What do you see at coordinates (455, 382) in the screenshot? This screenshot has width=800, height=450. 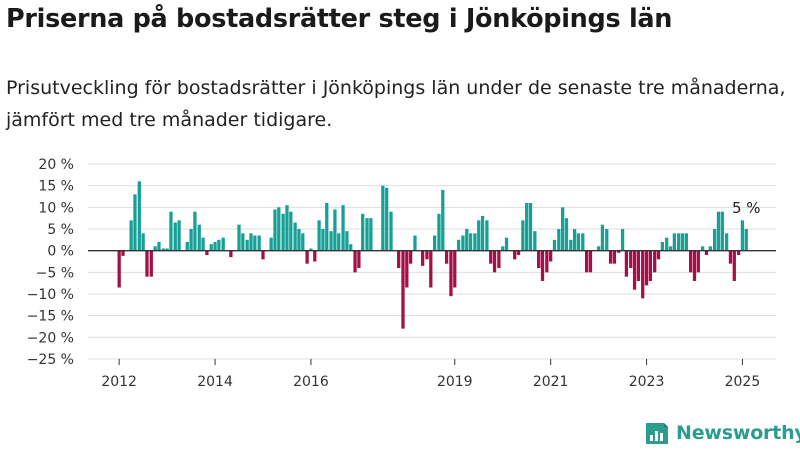 I see `x-tick-label: 2019` at bounding box center [455, 382].